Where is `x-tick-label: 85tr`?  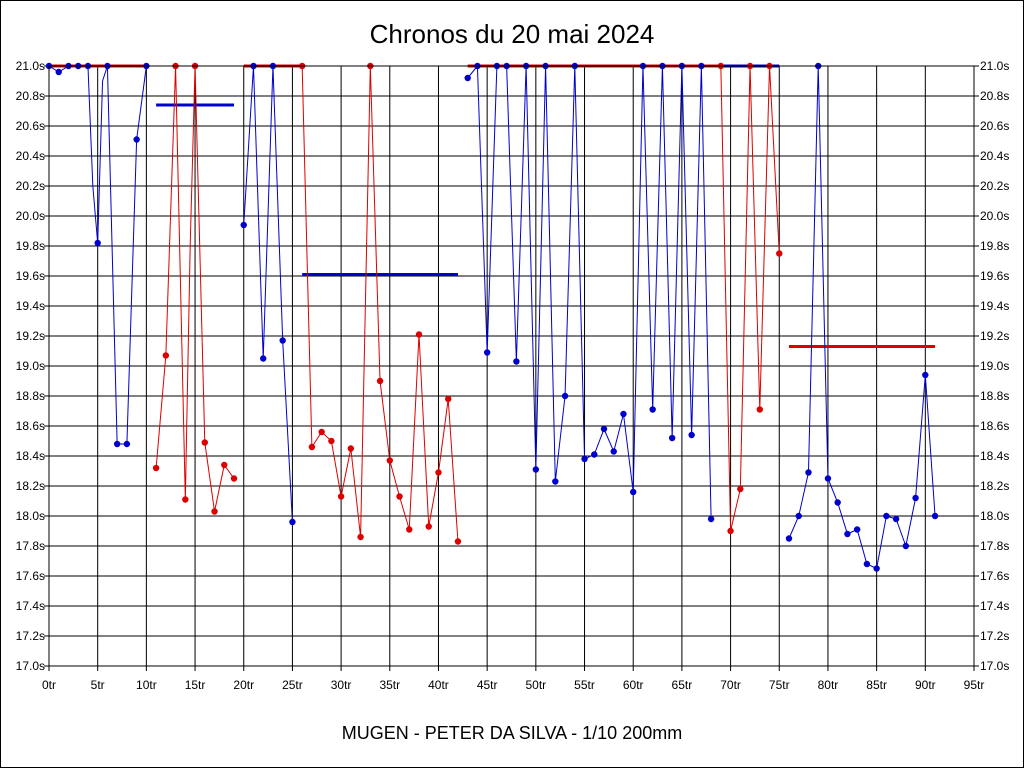 x-tick-label: 85tr is located at coordinates (876, 685).